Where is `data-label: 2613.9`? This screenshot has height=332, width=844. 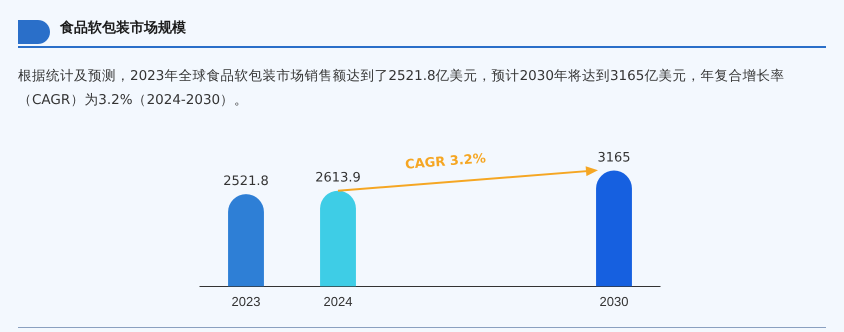 data-label: 2613.9 is located at coordinates (338, 178).